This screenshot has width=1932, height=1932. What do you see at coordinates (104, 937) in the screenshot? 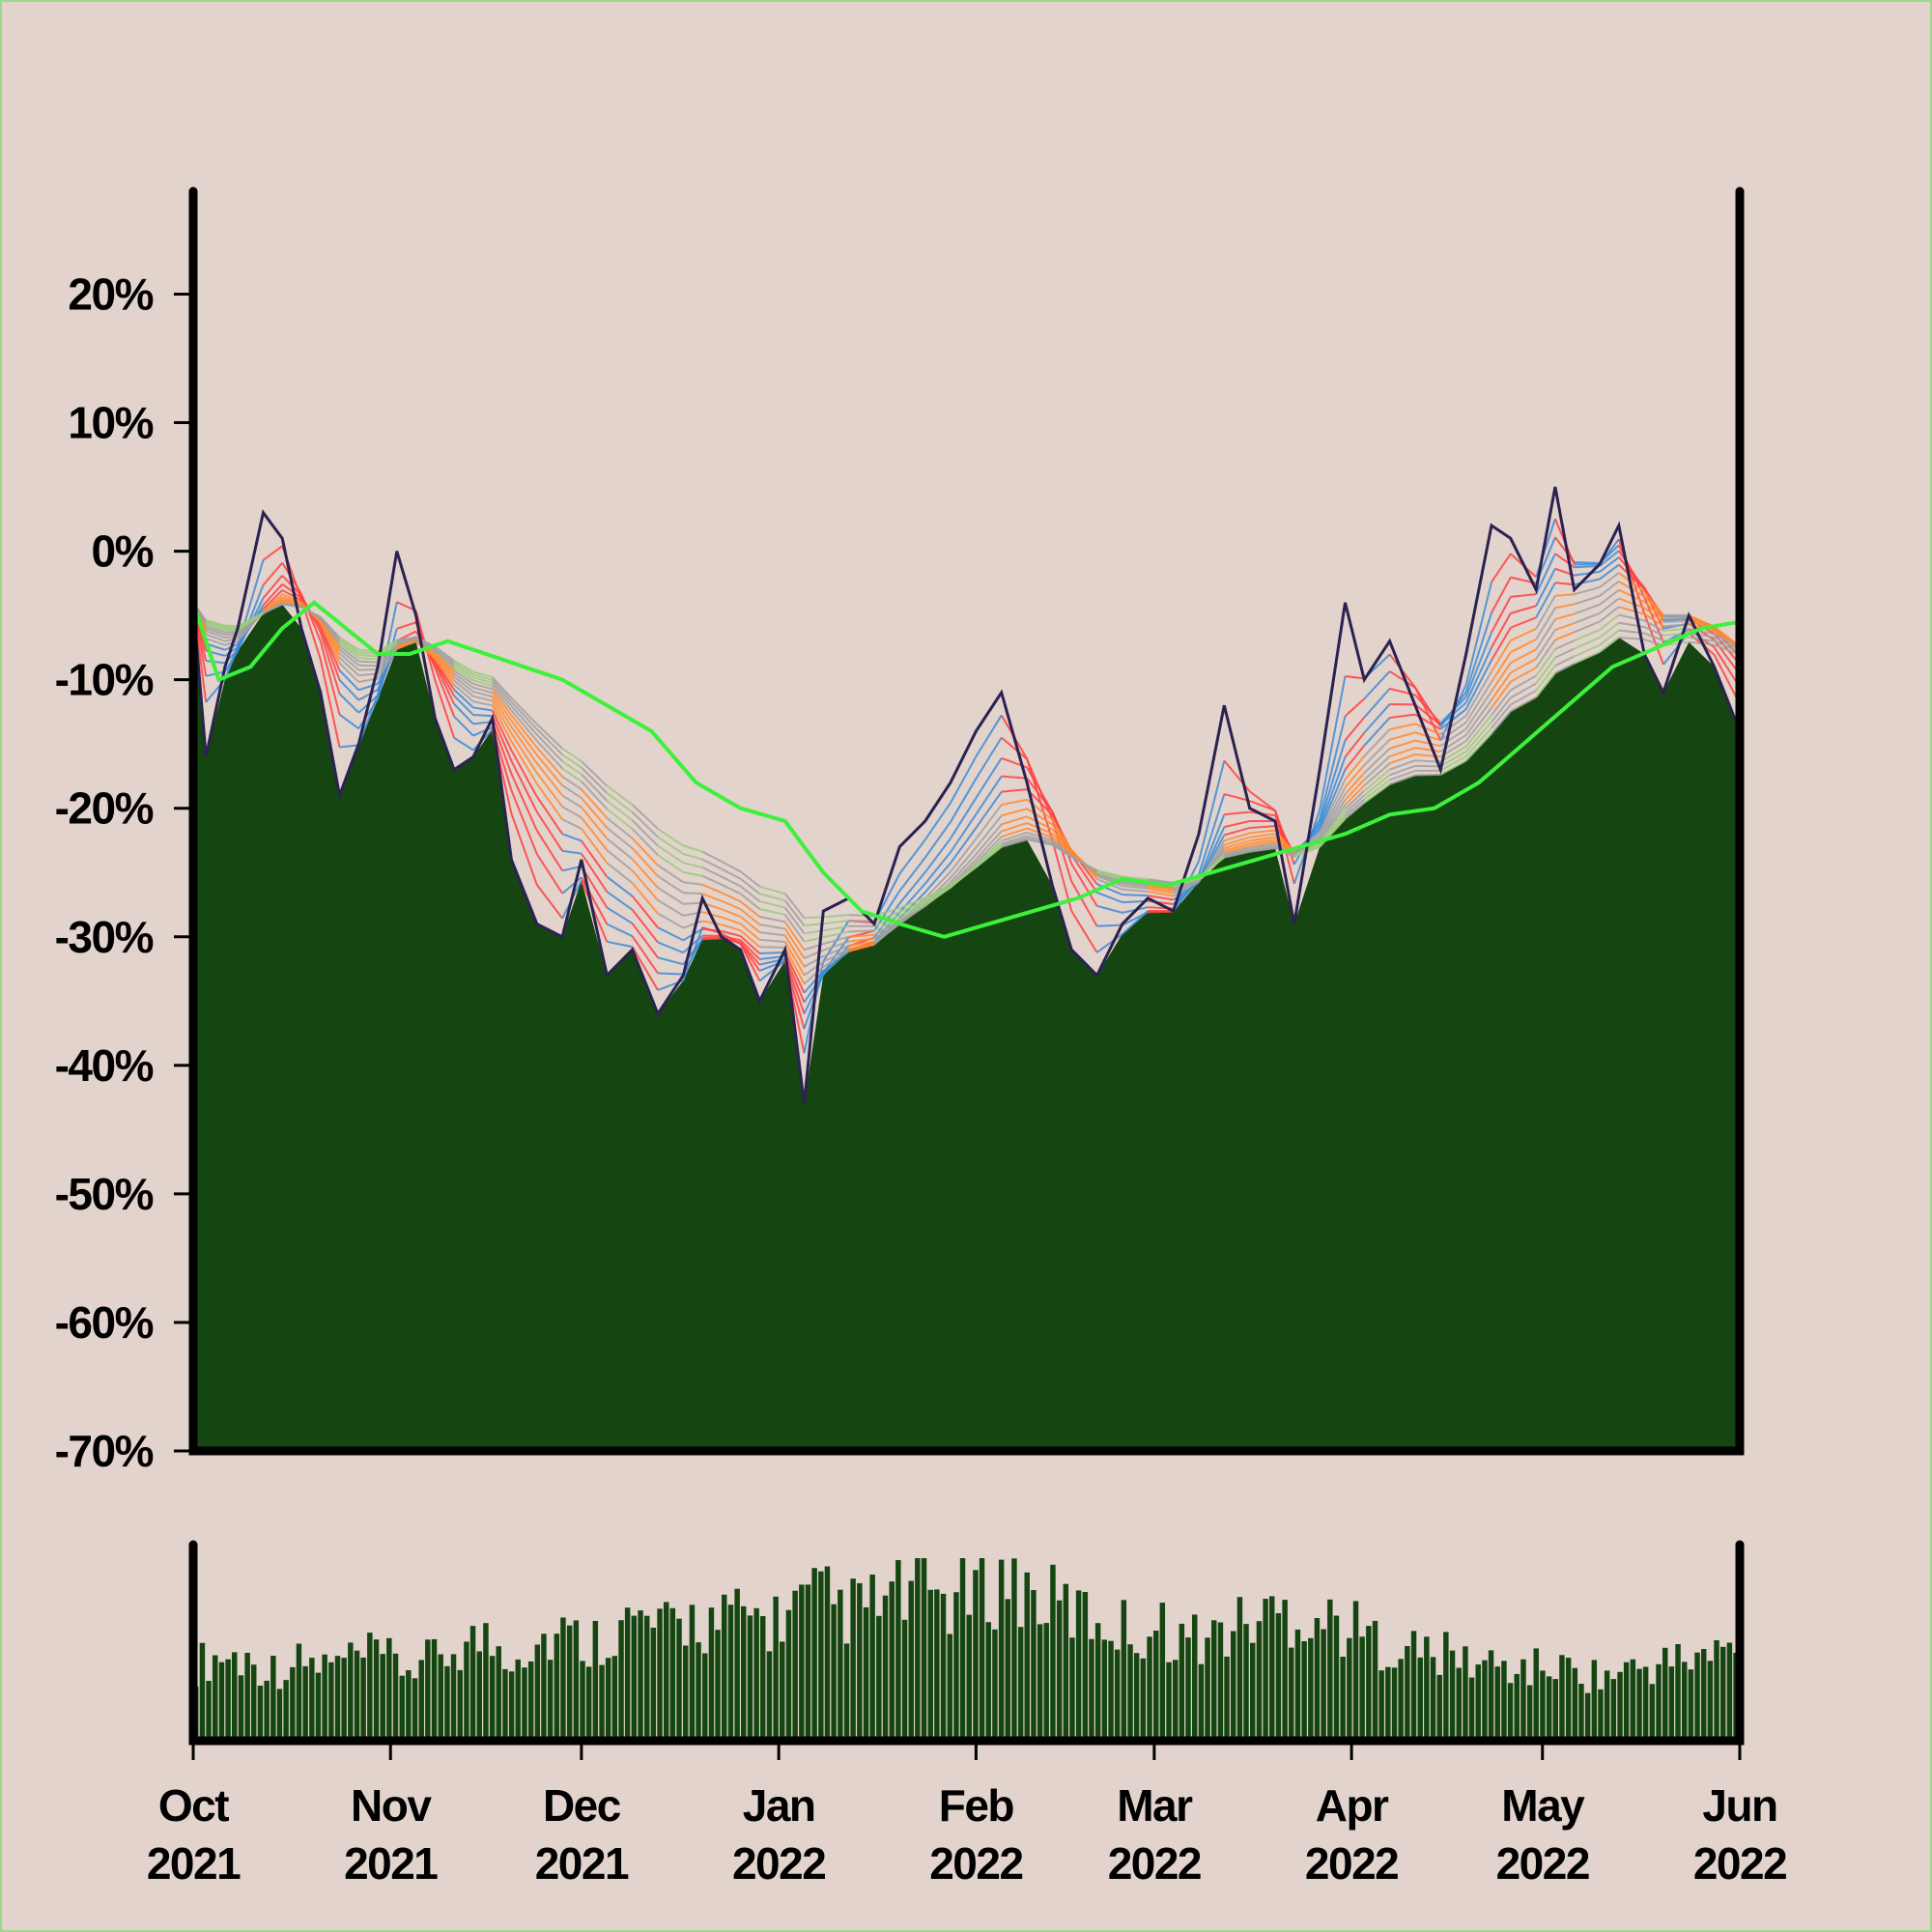
I see `y-tick-label: -30%` at bounding box center [104, 937].